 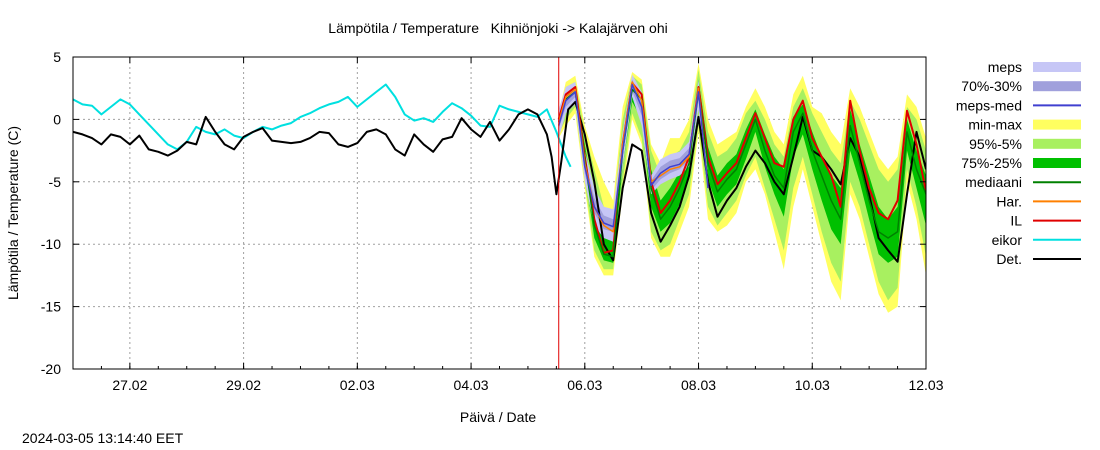 I want to click on x-tick-label: 12.03, so click(x=925, y=385).